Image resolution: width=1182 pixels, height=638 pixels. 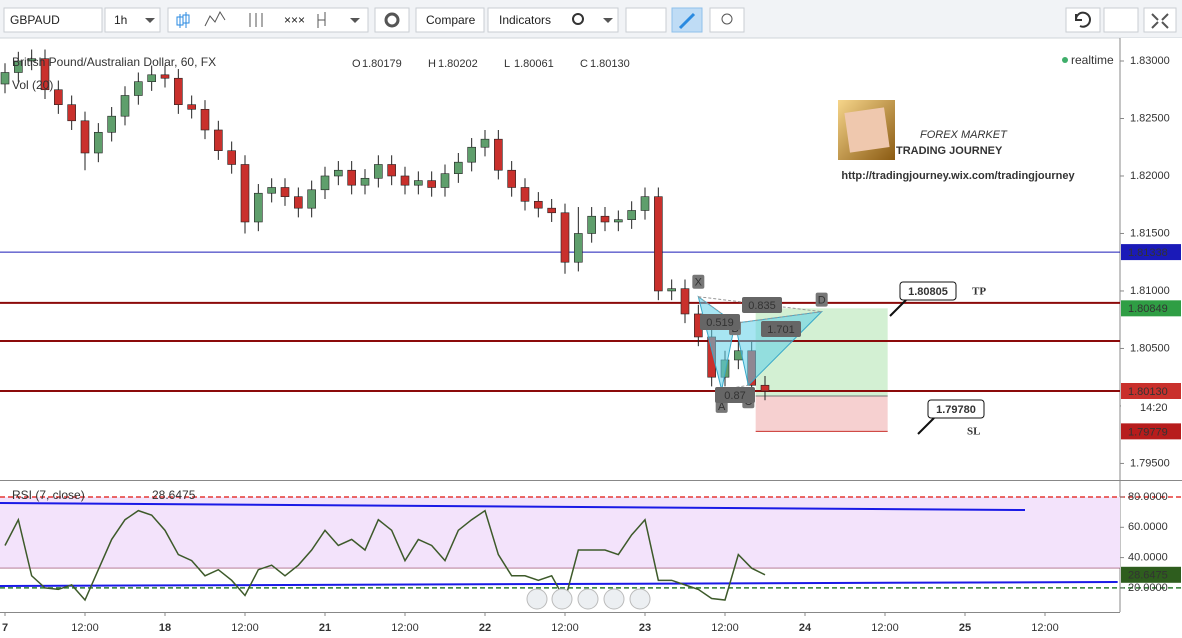 What do you see at coordinates (356, 64) in the screenshot?
I see `ohlc-legend: O` at bounding box center [356, 64].